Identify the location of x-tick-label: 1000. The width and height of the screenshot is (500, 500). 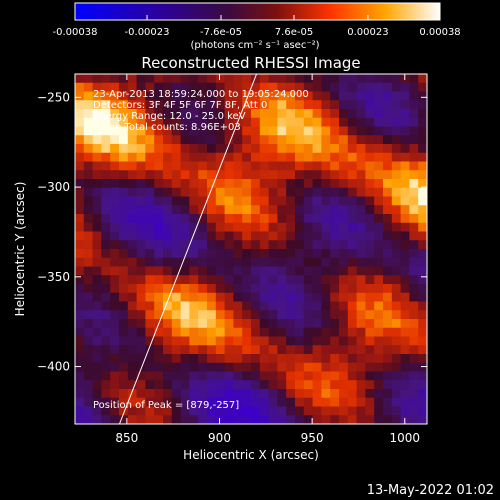
(404, 438).